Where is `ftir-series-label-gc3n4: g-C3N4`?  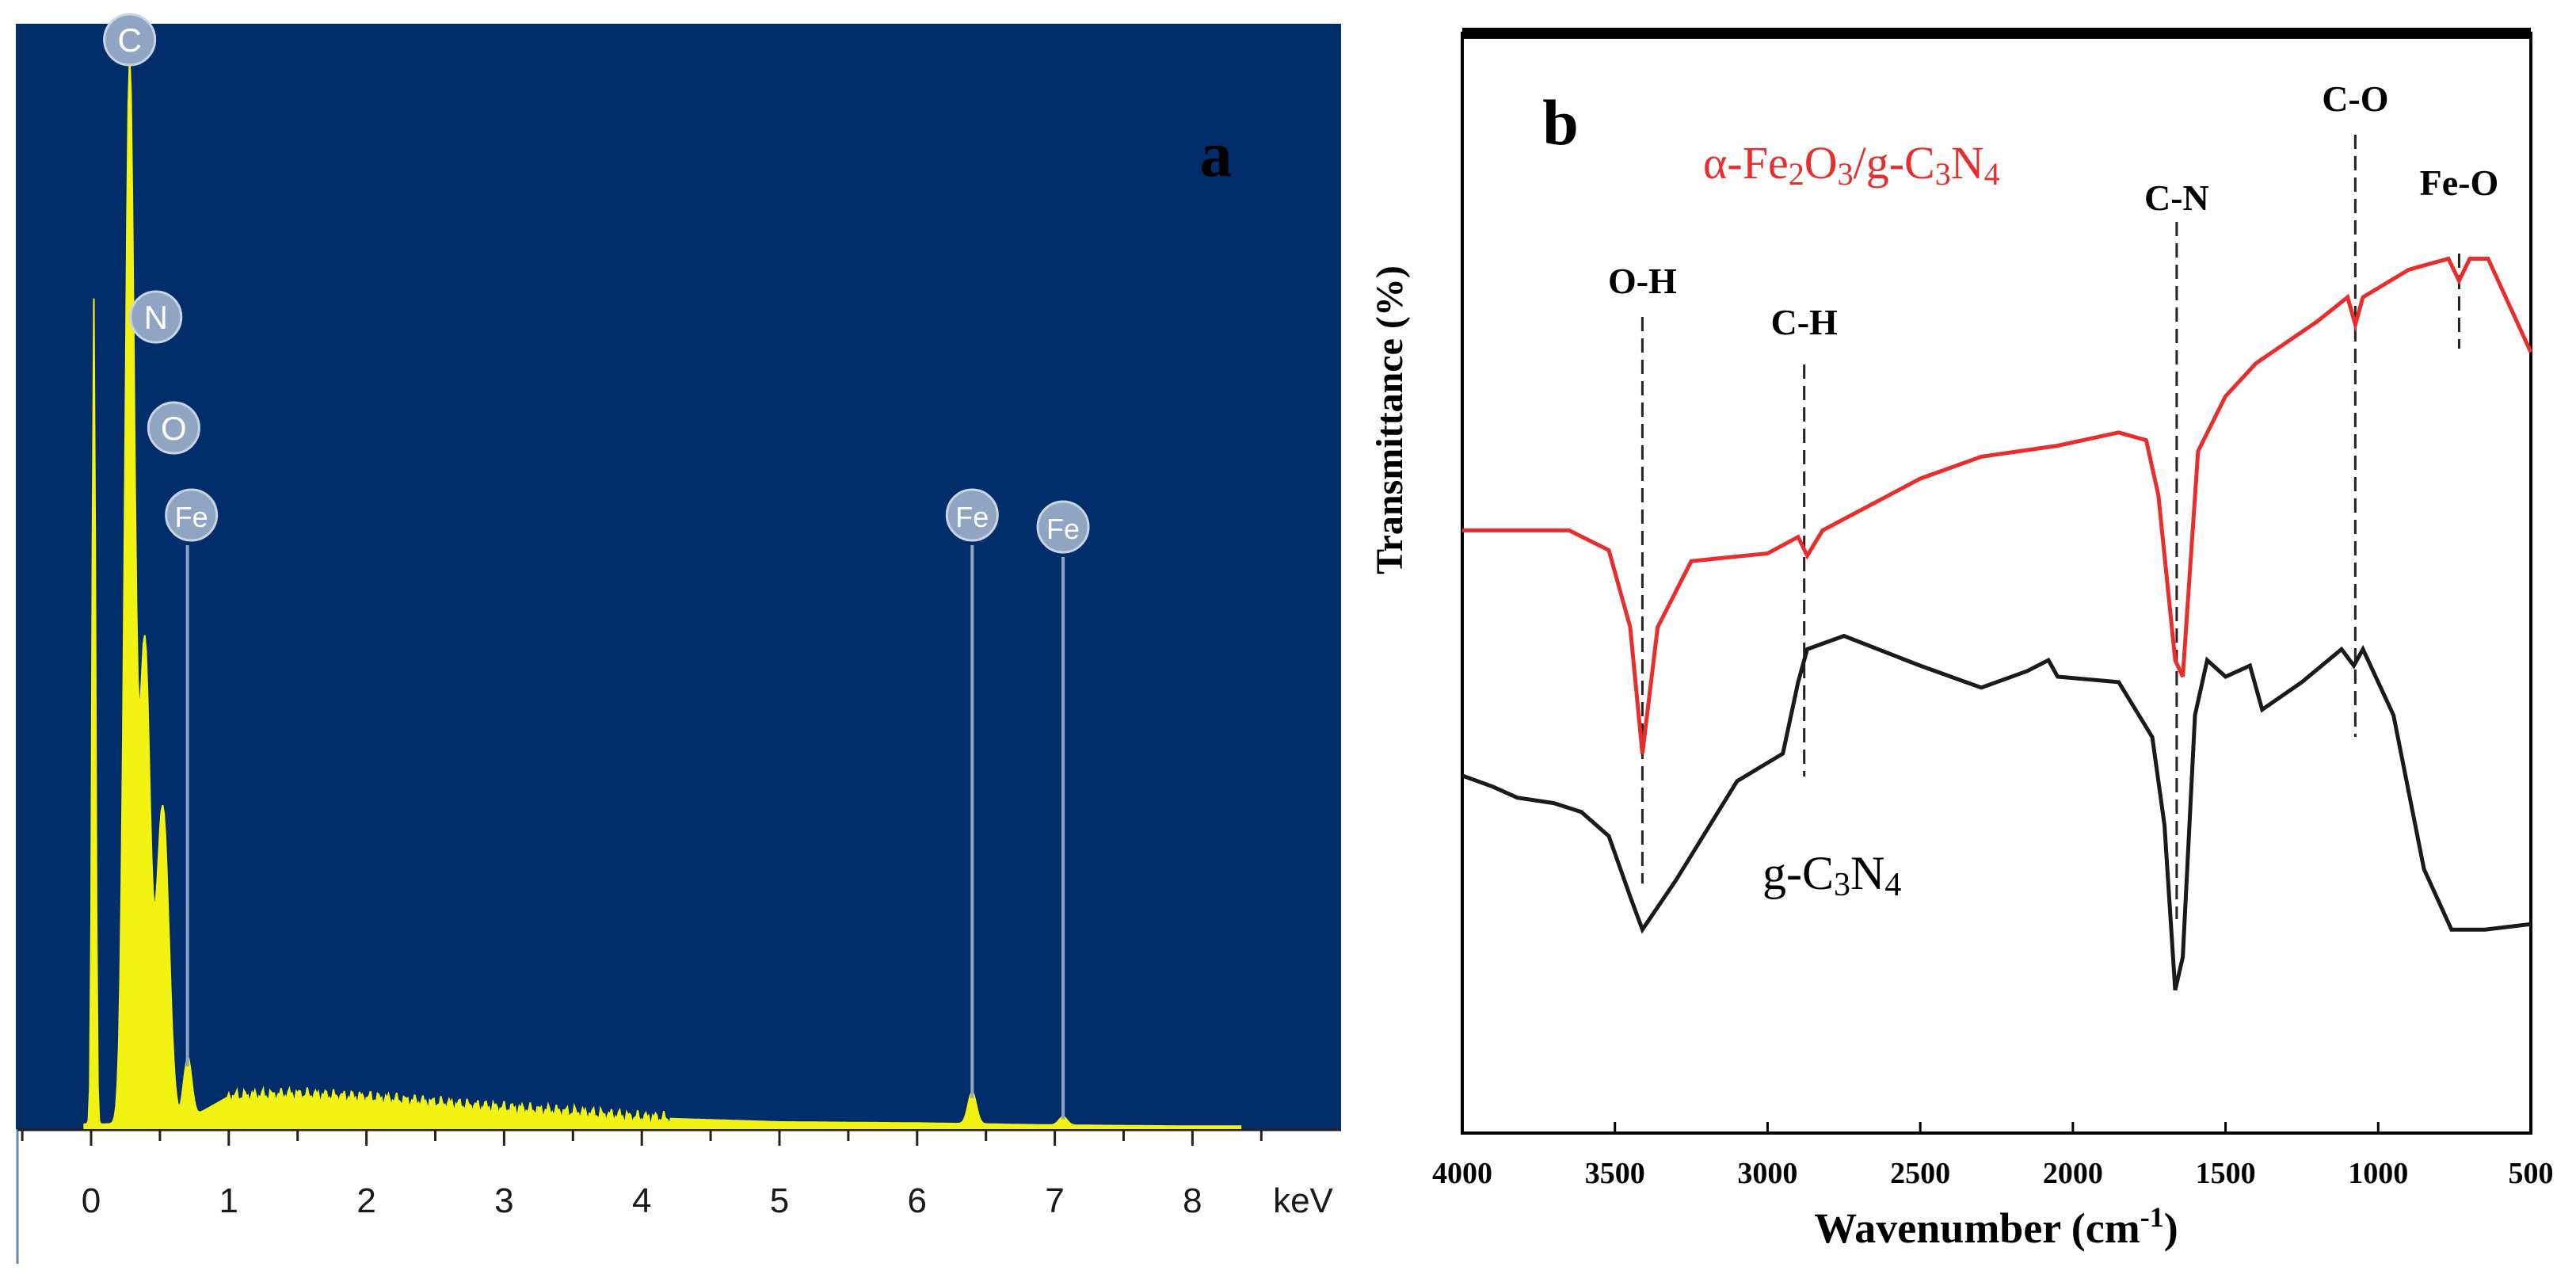 ftir-series-label-gc3n4: g-C3N4 is located at coordinates (1831, 875).